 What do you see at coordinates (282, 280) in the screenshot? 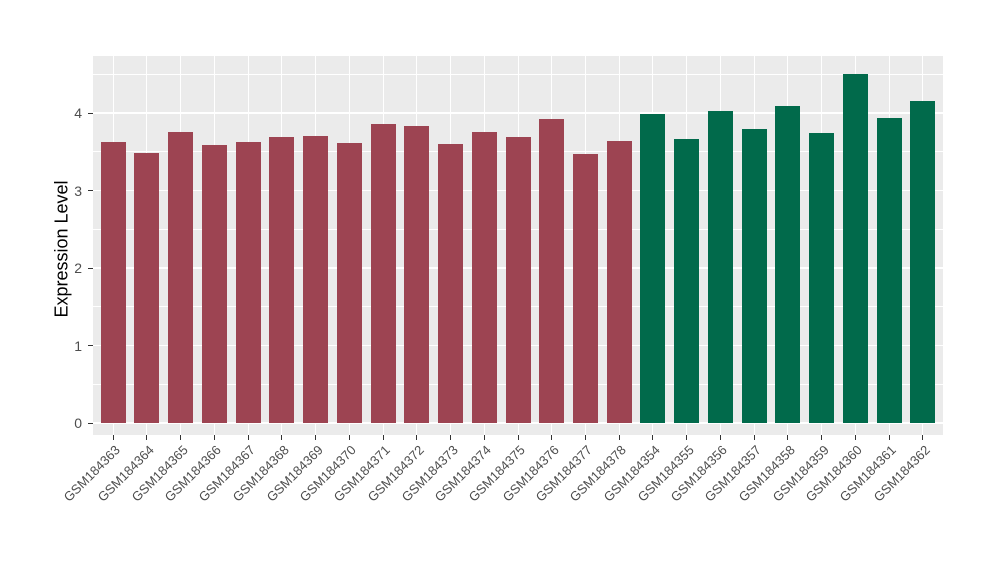
I see `bar-GSM184368` at bounding box center [282, 280].